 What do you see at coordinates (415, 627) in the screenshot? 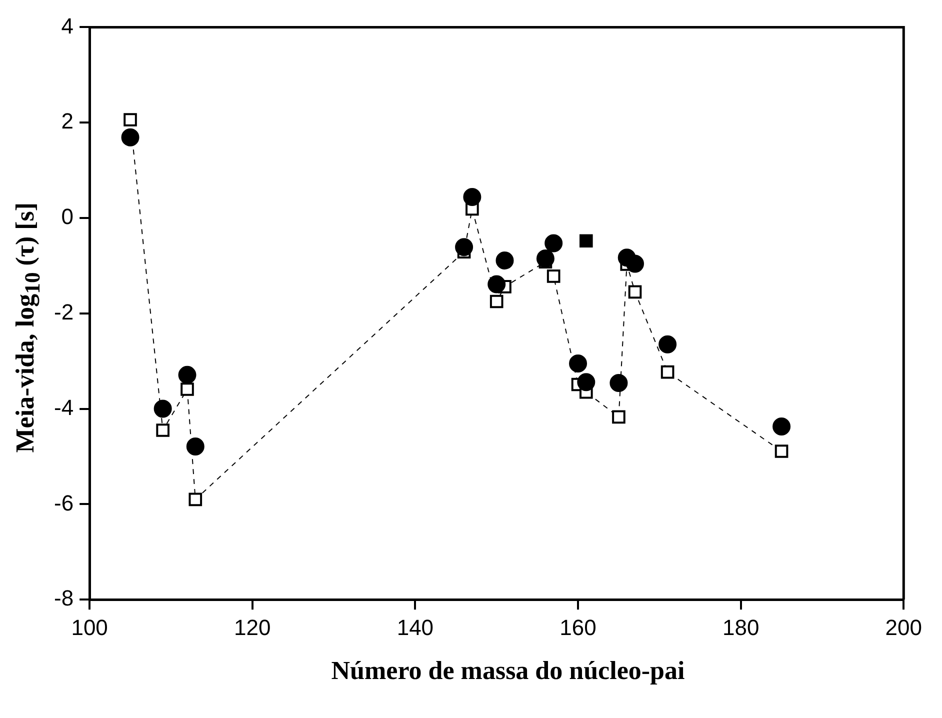
I see `x-tick-label: 140` at bounding box center [415, 627].